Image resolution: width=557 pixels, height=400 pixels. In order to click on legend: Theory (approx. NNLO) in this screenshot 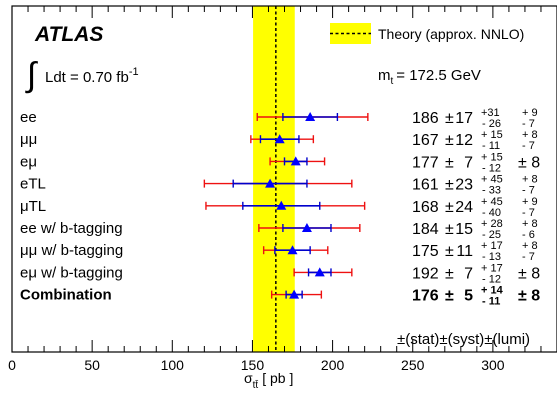, I will do `click(427, 33)`.